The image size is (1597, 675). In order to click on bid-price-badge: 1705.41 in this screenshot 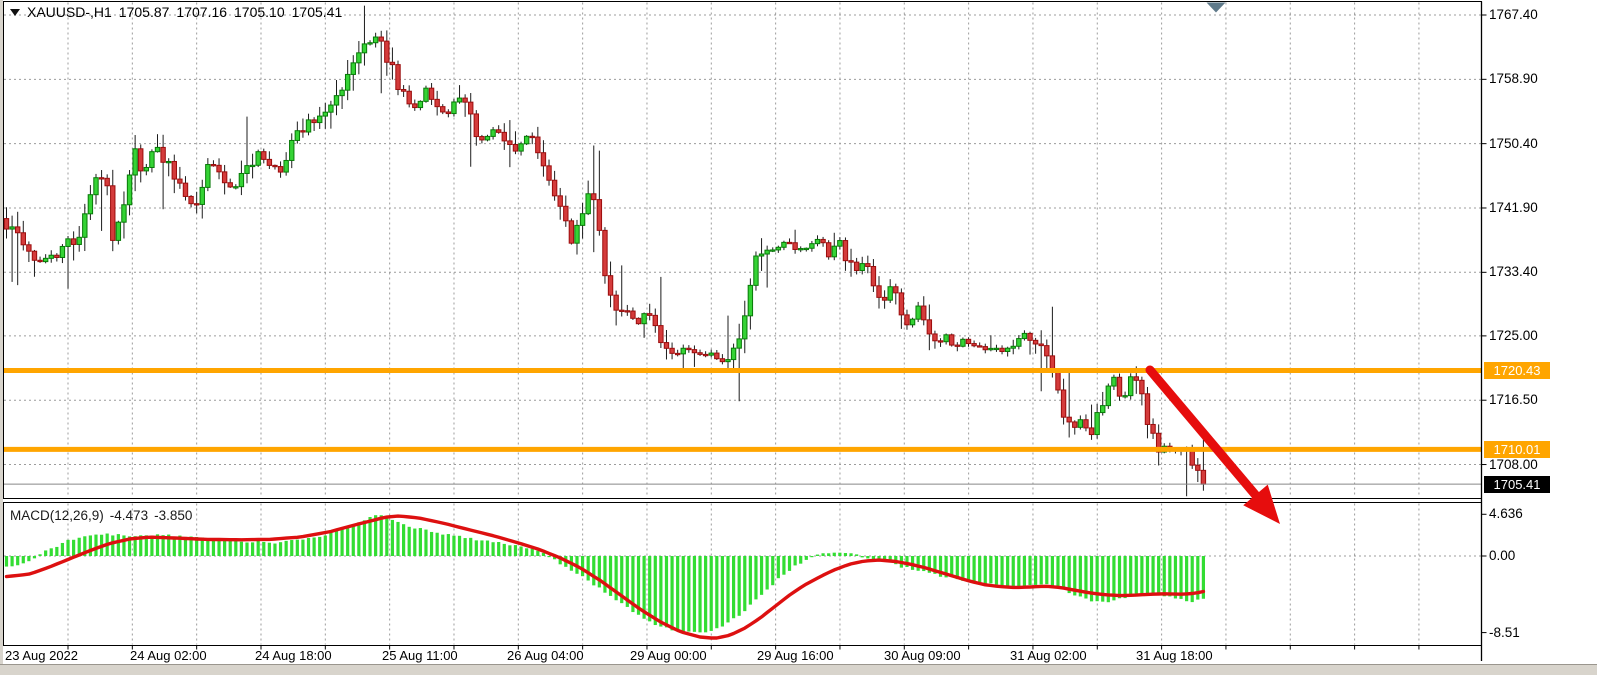, I will do `click(1517, 484)`.